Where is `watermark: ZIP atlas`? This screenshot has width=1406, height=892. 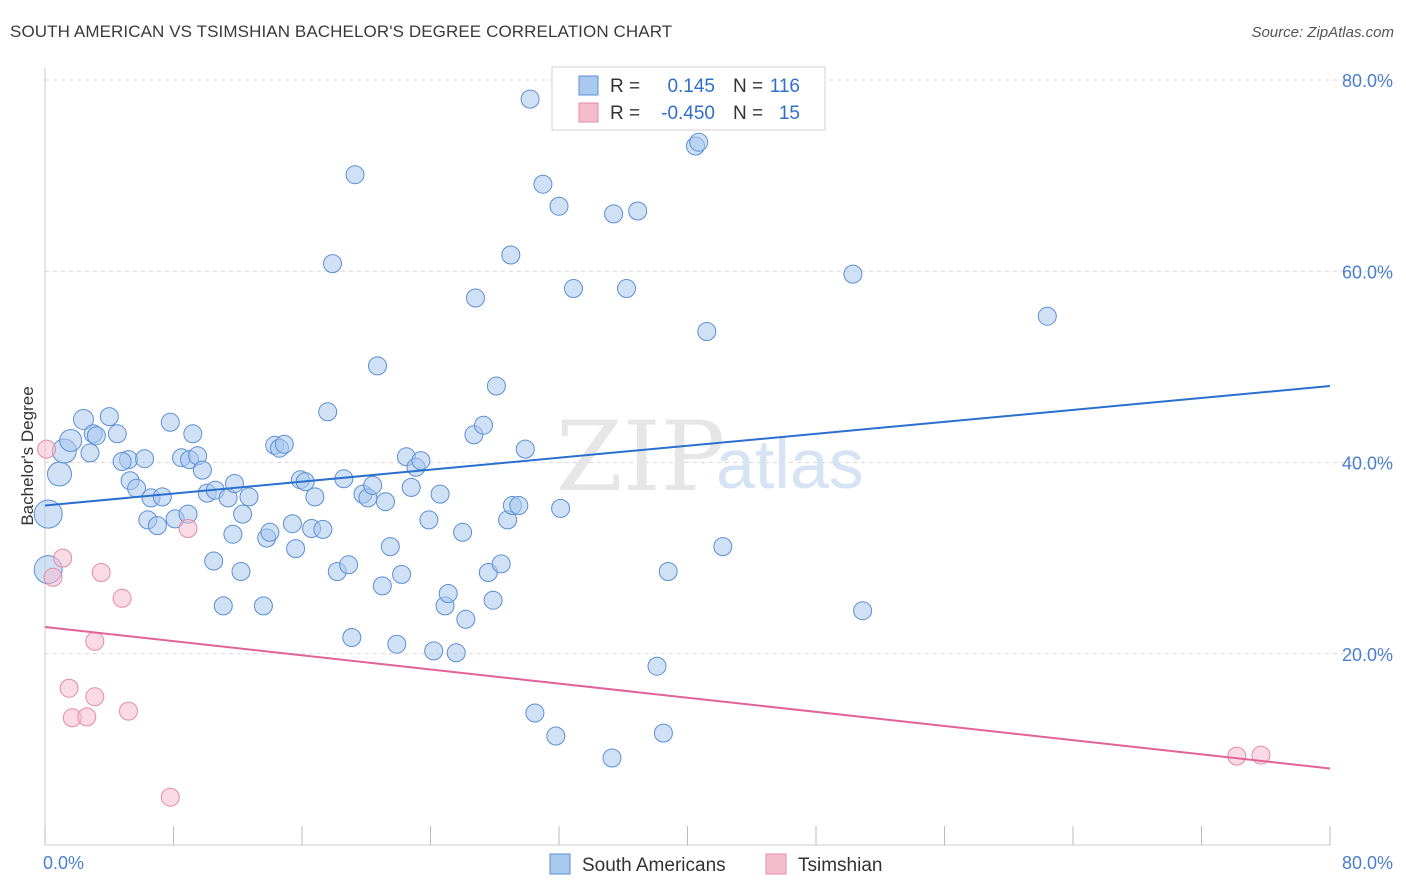 watermark: ZIP atlas is located at coordinates (710, 457).